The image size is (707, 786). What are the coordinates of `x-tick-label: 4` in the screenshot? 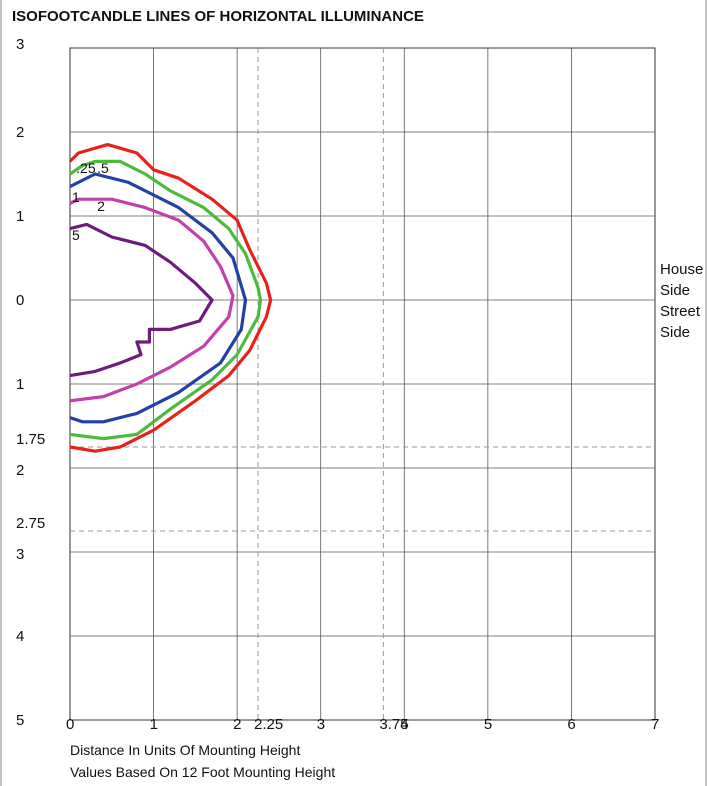 It's located at (404, 724).